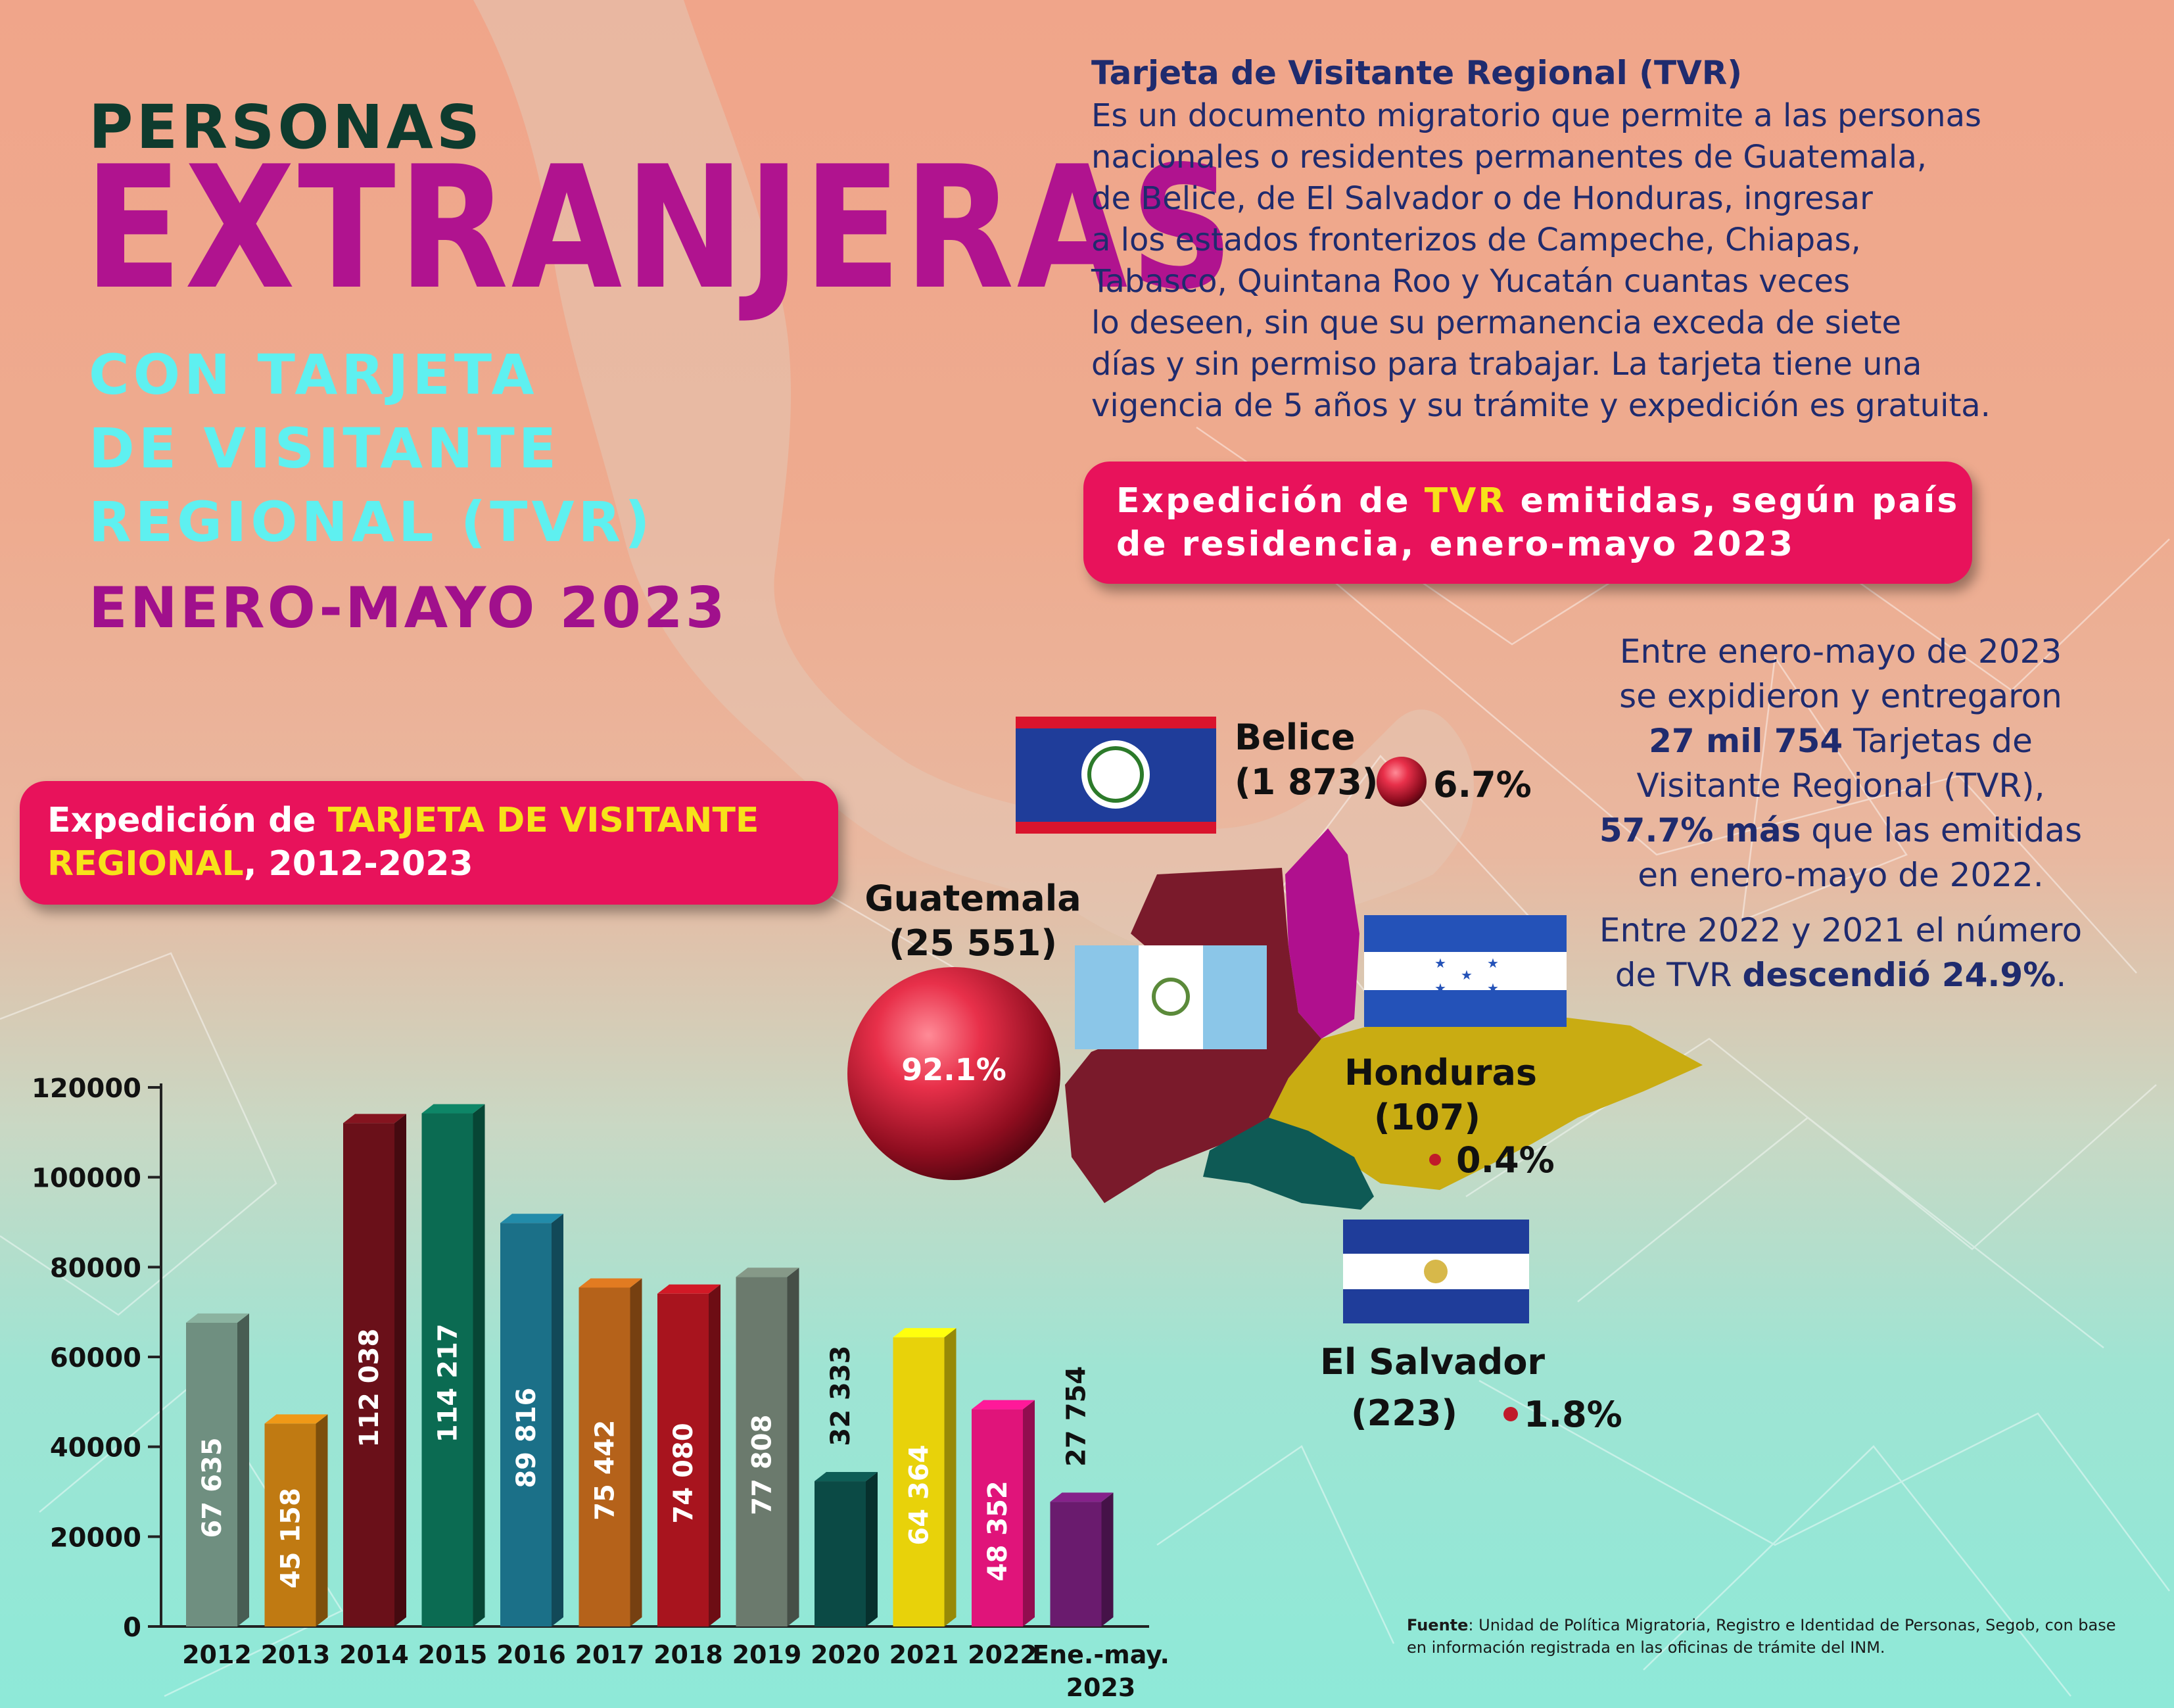 The width and height of the screenshot is (2174, 1708). What do you see at coordinates (296, 1654) in the screenshot?
I see `x-tick-label: 2013` at bounding box center [296, 1654].